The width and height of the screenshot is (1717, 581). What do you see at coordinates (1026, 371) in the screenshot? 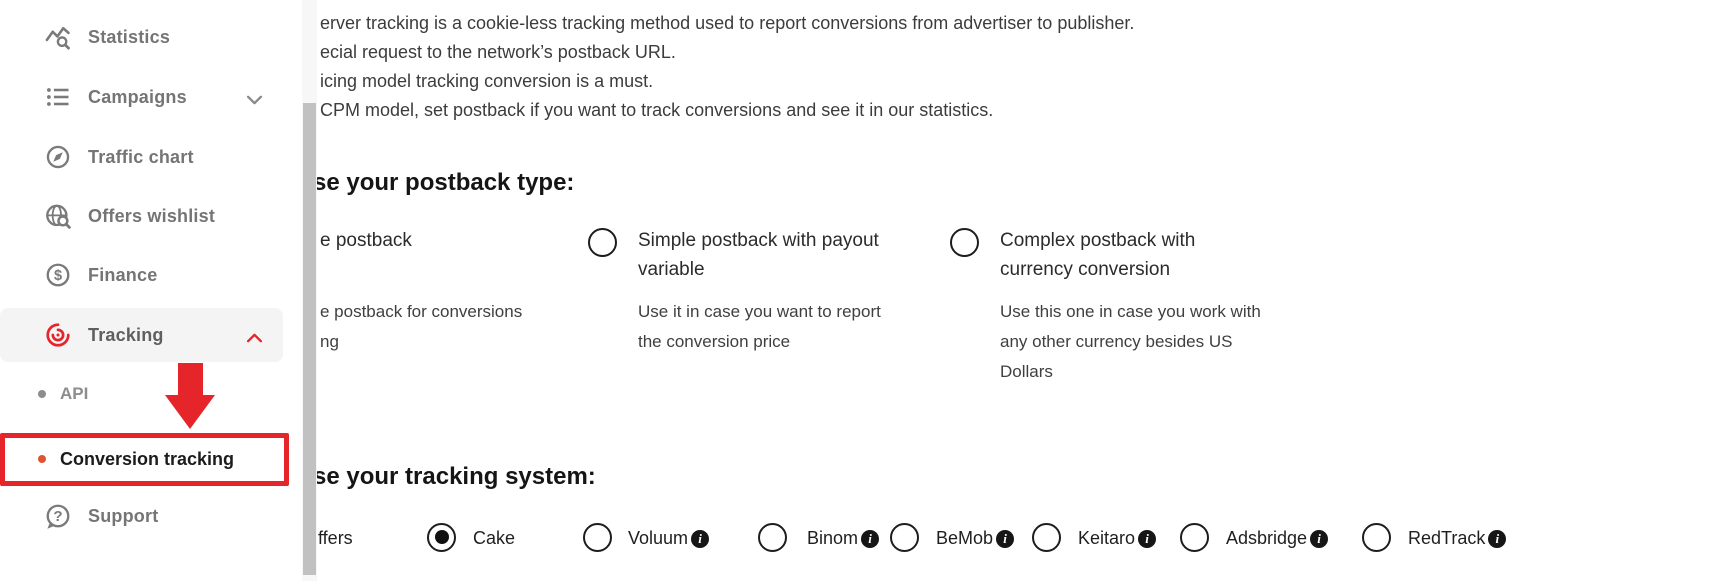
I see `postback-option-complex-desc-3: Dollars` at bounding box center [1026, 371].